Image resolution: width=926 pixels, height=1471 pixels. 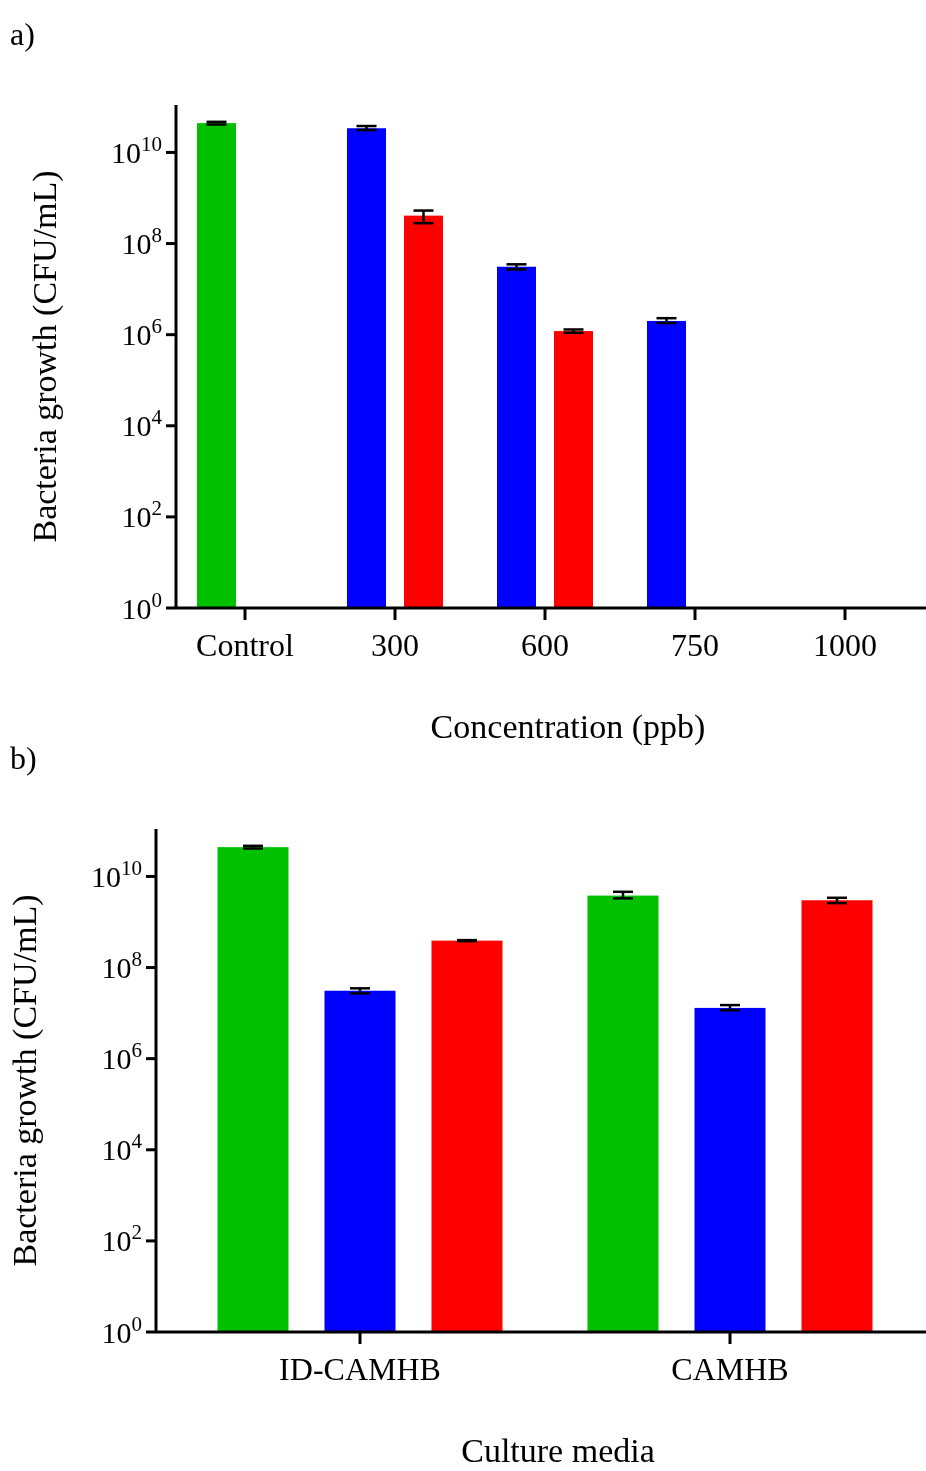 I want to click on x-tick-label: ID-CAMHB, so click(x=360, y=1369).